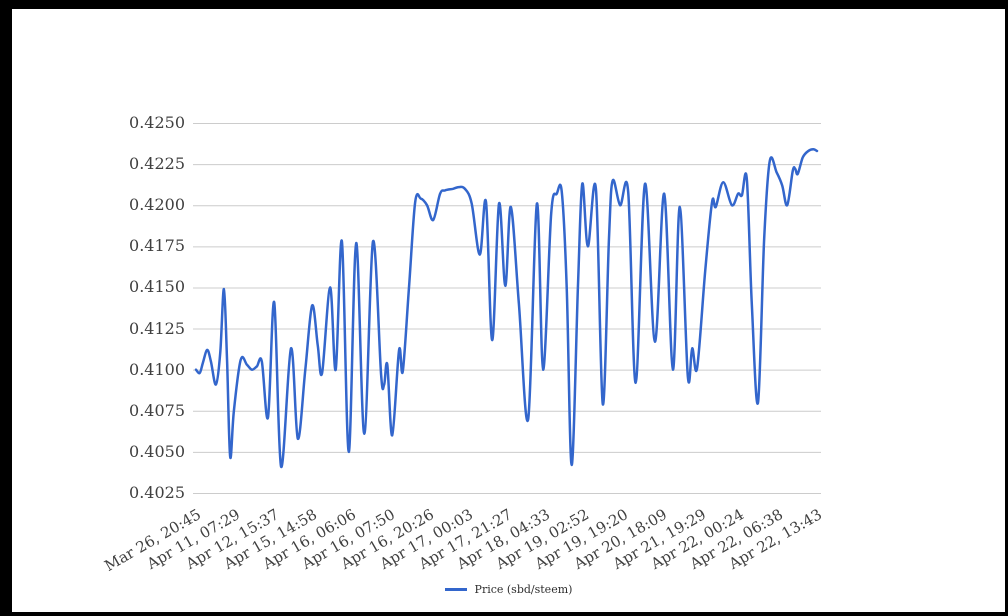 Image resolution: width=1008 pixels, height=616 pixels. I want to click on y-tick-label: 0.4125, so click(157, 328).